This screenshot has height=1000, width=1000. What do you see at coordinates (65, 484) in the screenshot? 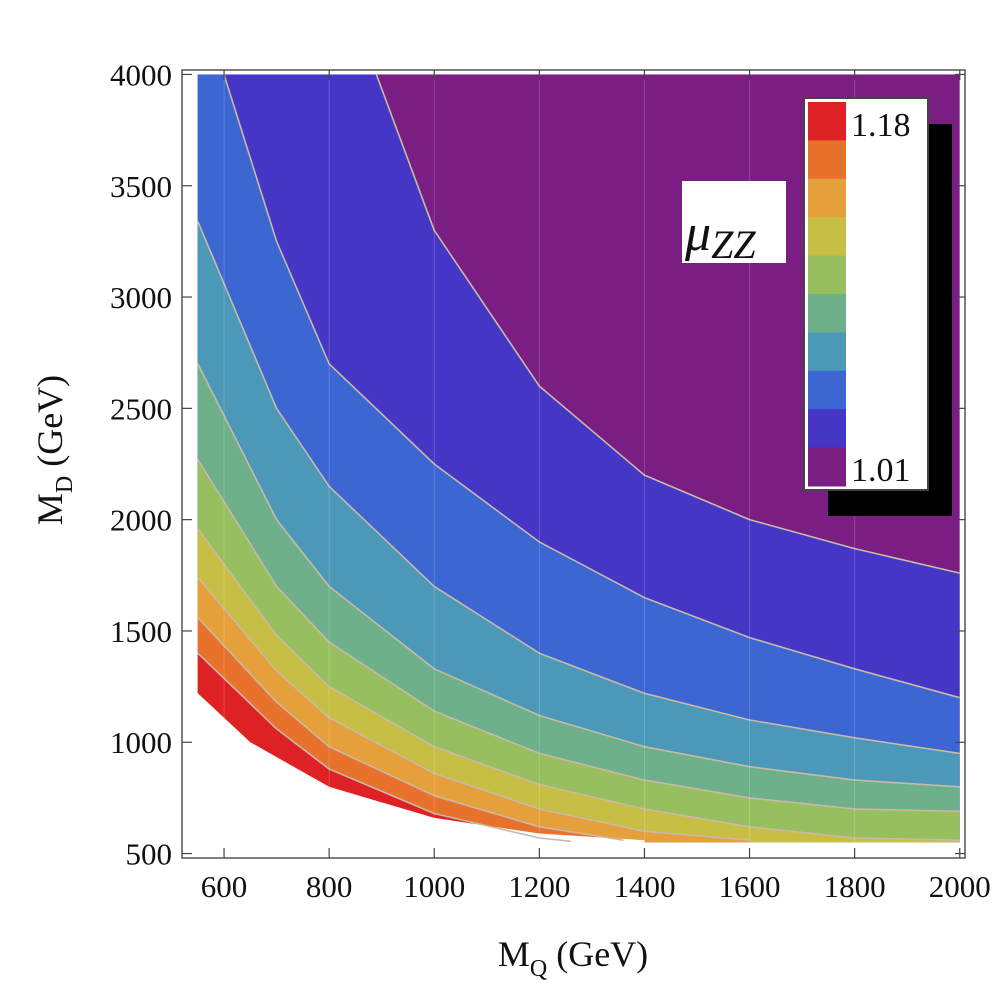
I see `y-axis-title-sub: D` at bounding box center [65, 484].